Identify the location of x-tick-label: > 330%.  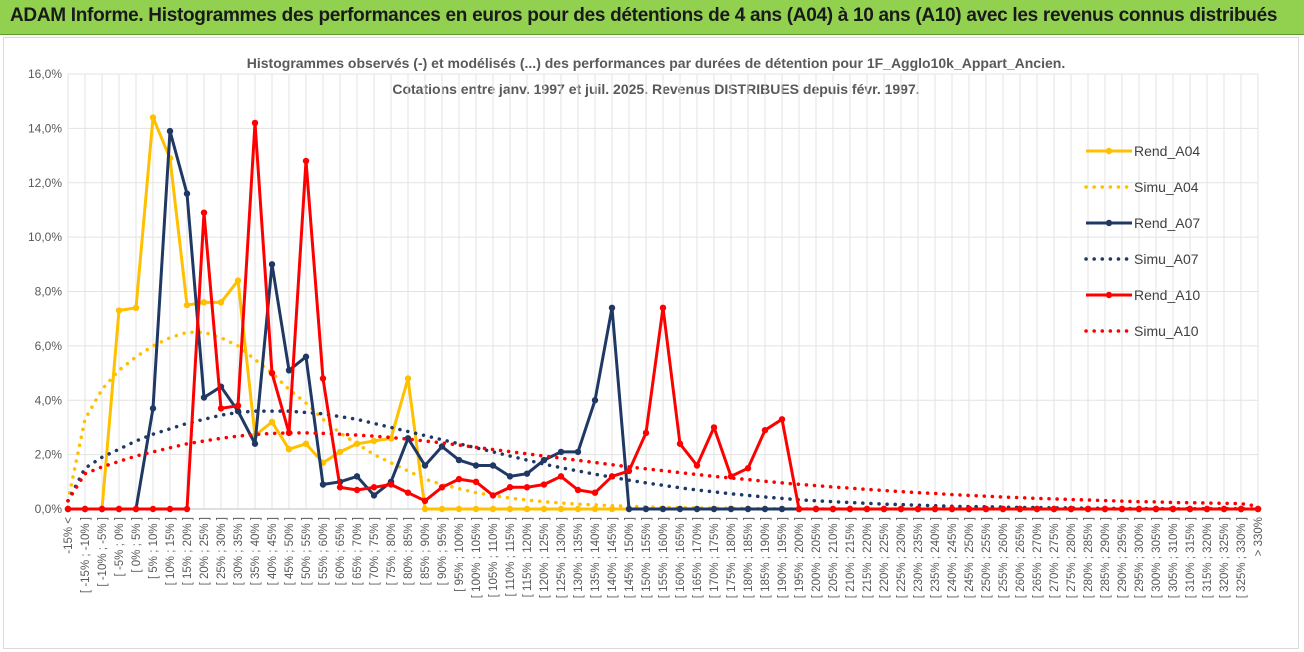
(1259, 536).